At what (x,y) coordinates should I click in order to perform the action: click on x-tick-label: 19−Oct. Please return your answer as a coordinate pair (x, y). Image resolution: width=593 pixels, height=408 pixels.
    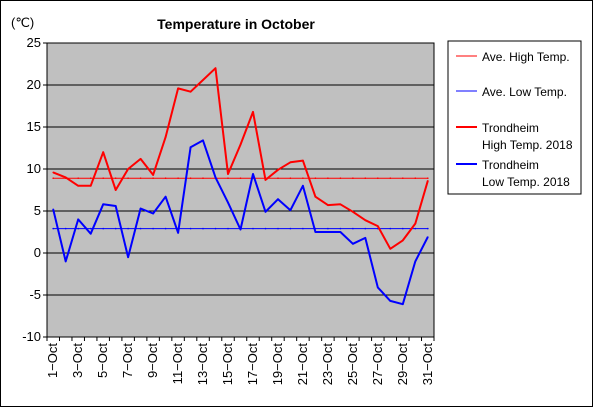
    Looking at the image, I should click on (277, 364).